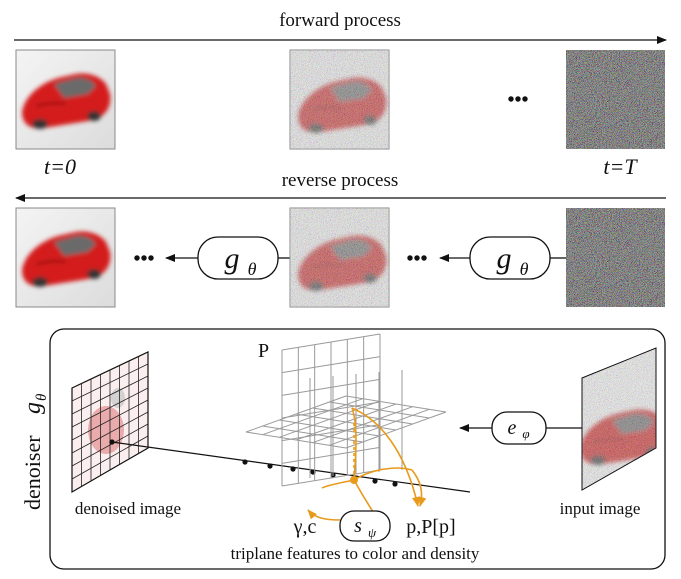  I want to click on input-image, so click(619, 419).